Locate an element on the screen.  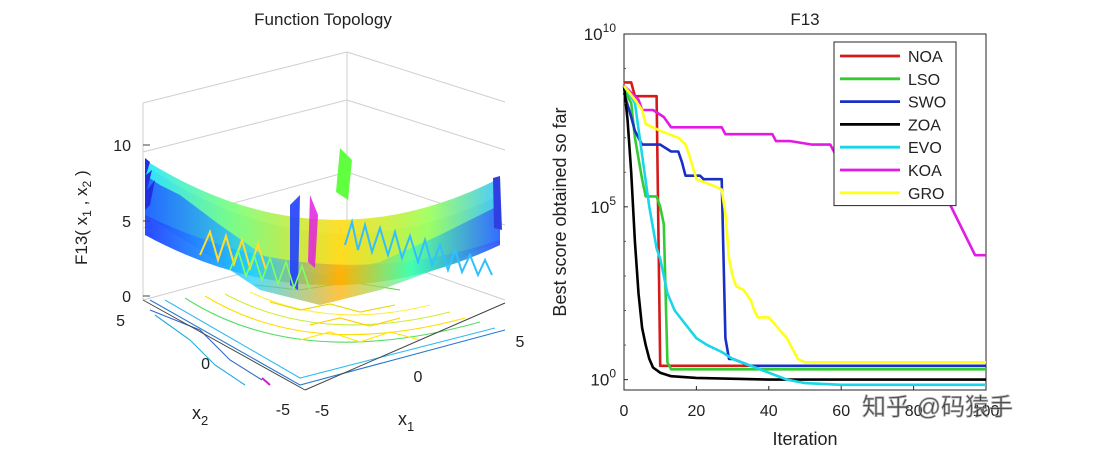
x-tick-label: 60 is located at coordinates (841, 411).